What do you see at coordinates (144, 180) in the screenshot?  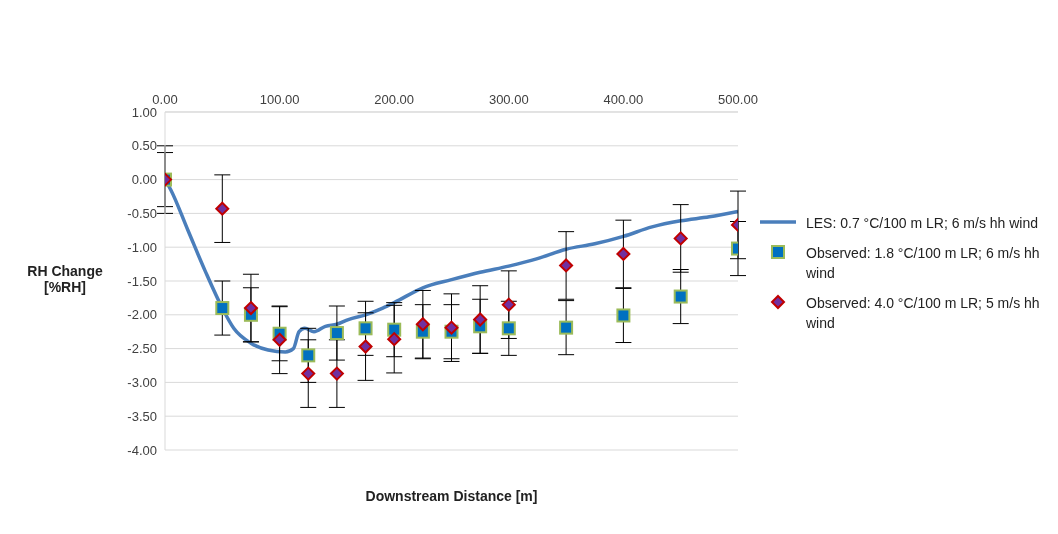 I see `y-tick-label: 0.00` at bounding box center [144, 180].